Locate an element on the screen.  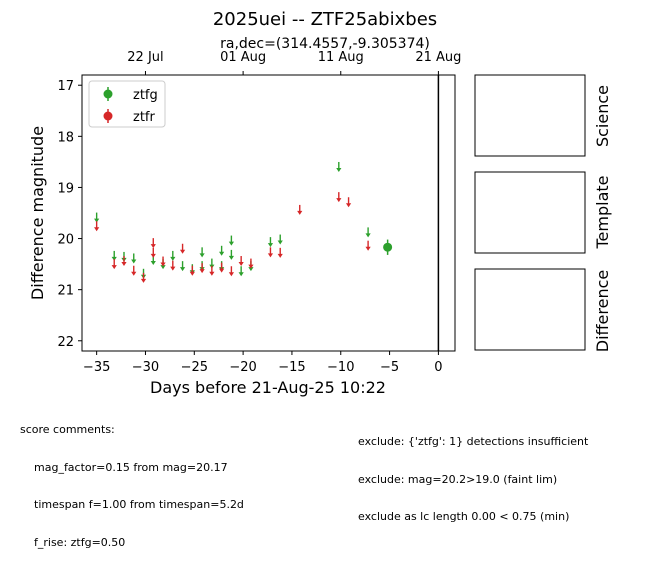
top-date-axis: 22 Jul 01 Aug 11 Aug 21 Aug is located at coordinates (294, 62).